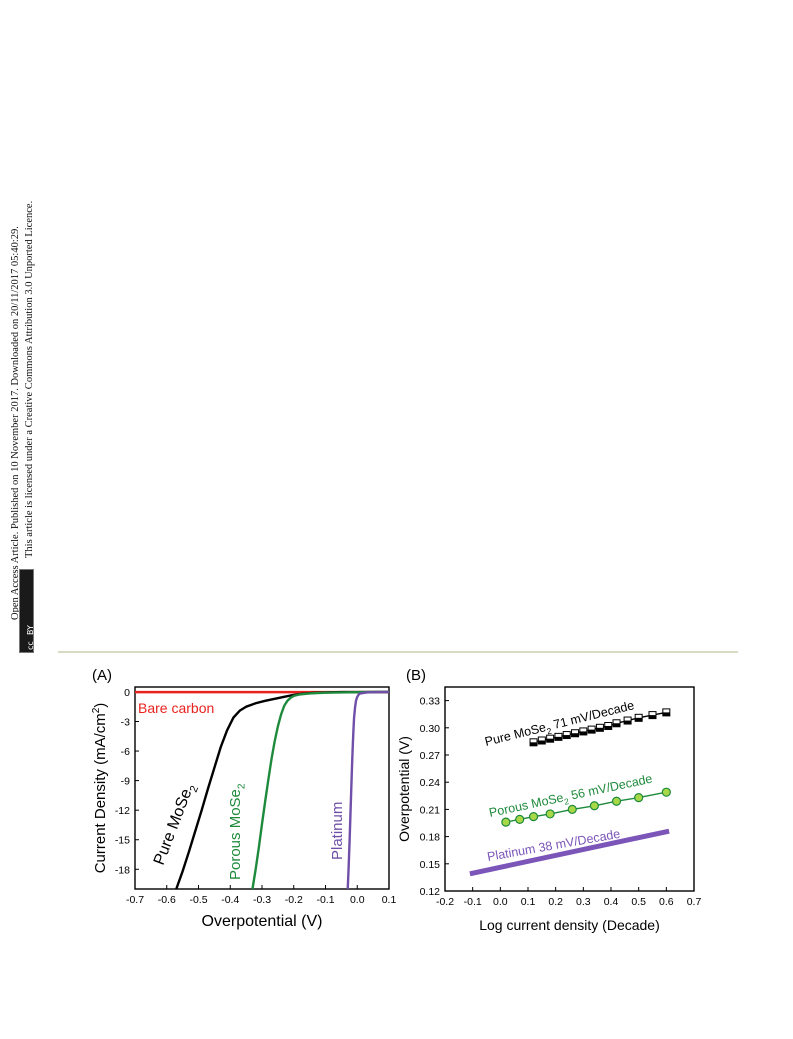 Image resolution: width=793 pixels, height=1039 pixels. Describe the element at coordinates (135, 900) in the screenshot. I see `x-tick-label: -0.7` at that location.